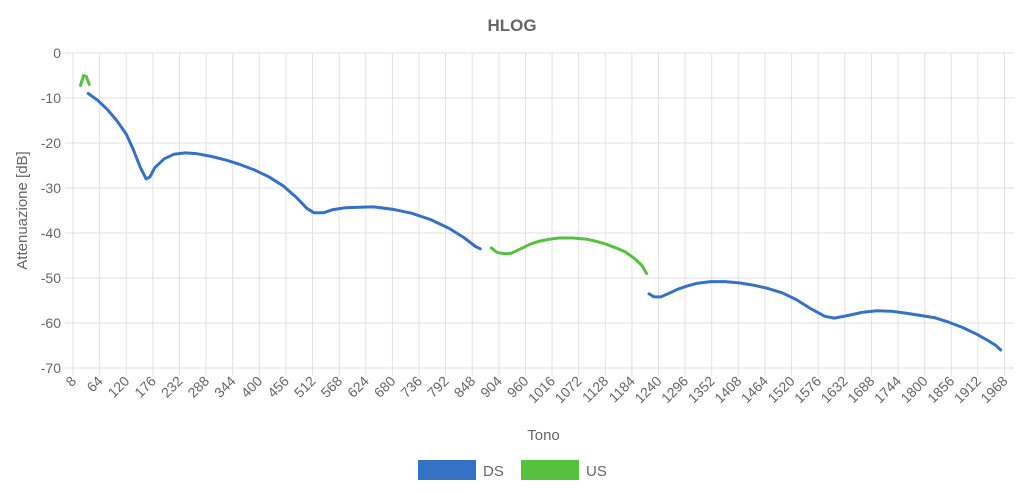 The image size is (1024, 494). Describe the element at coordinates (438, 387) in the screenshot. I see `x-tick-label: 792` at that location.